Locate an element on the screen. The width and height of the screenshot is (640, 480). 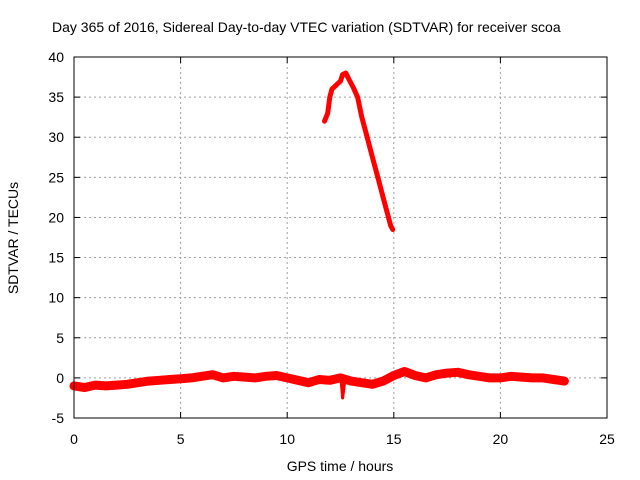
y-tick-label: 25 is located at coordinates (56, 177).